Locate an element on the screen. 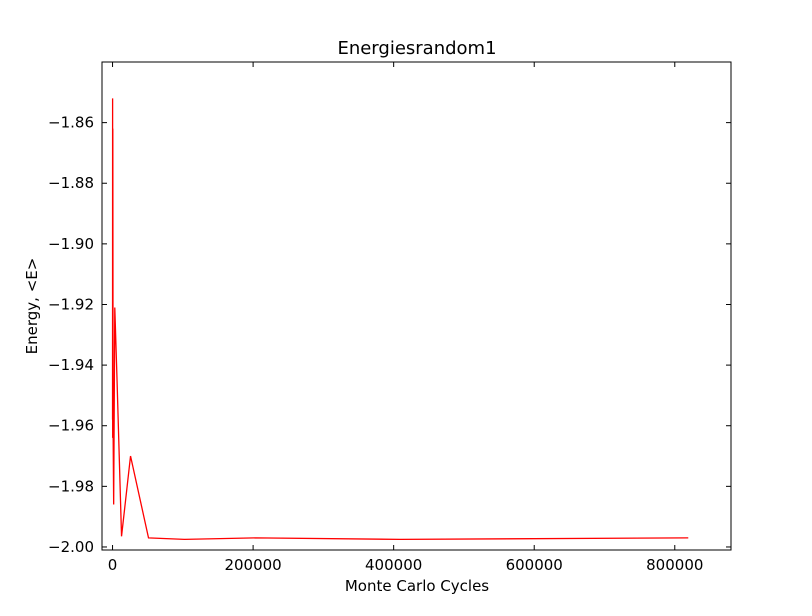 Image resolution: width=812 pixels, height=616 pixels. y-tick-label: −2.00 is located at coordinates (71, 547).